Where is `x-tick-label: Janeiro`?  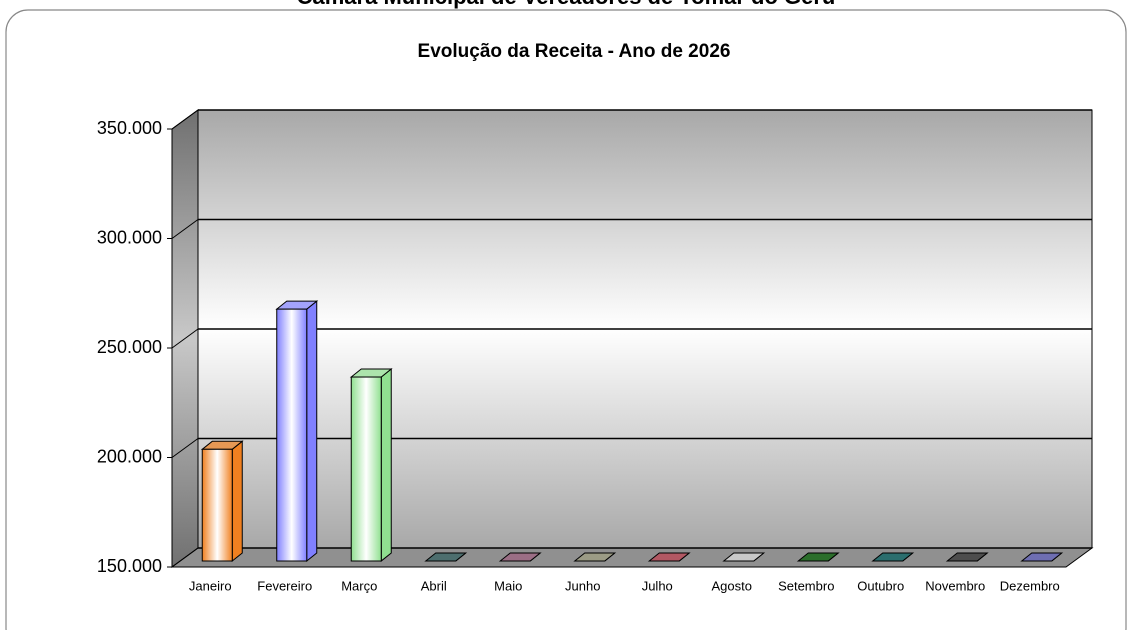
x-tick-label: Janeiro is located at coordinates (210, 585).